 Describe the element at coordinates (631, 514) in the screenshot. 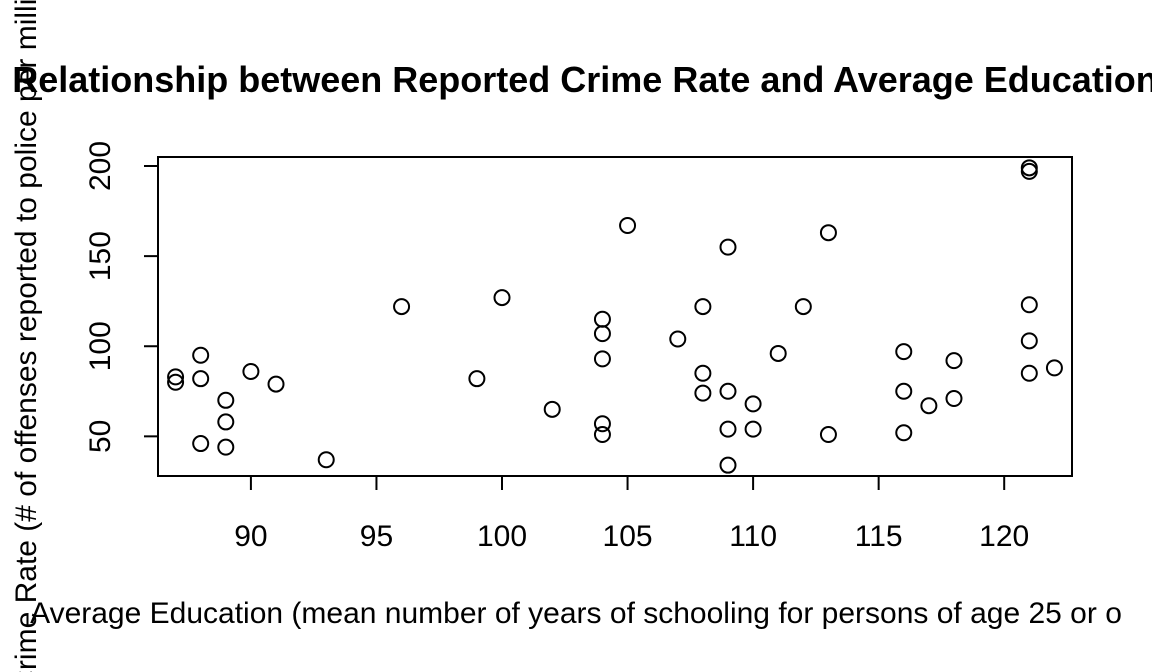

I see `x-axis: 90 95 100 105 110 115 120` at that location.